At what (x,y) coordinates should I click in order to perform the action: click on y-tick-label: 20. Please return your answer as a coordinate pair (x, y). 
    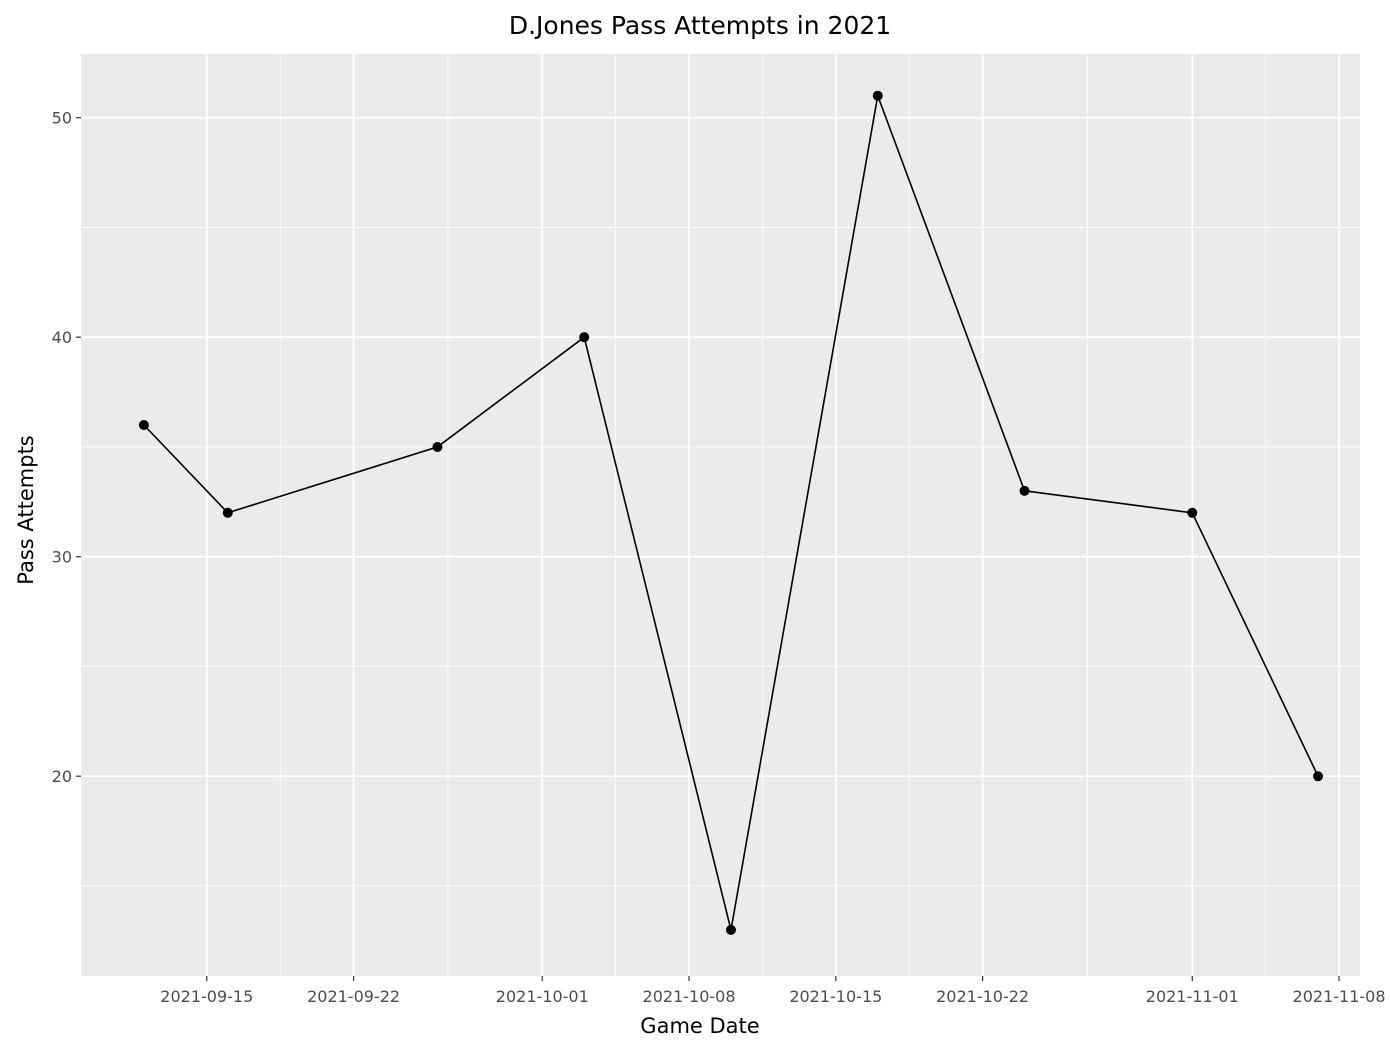
    Looking at the image, I should click on (62, 776).